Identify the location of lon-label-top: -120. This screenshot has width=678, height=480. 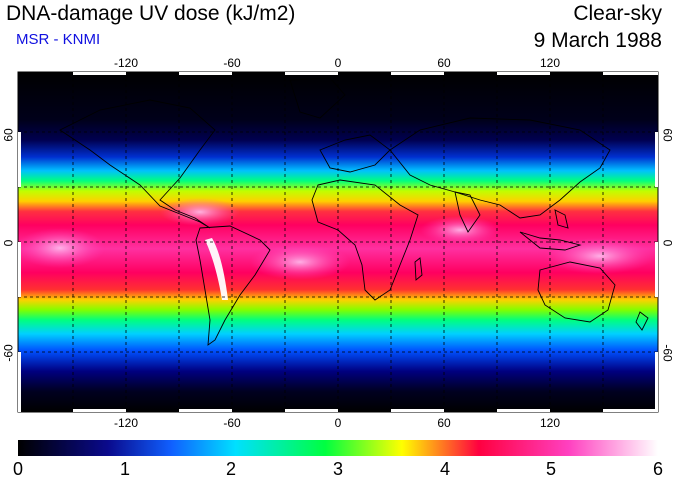
(126, 63).